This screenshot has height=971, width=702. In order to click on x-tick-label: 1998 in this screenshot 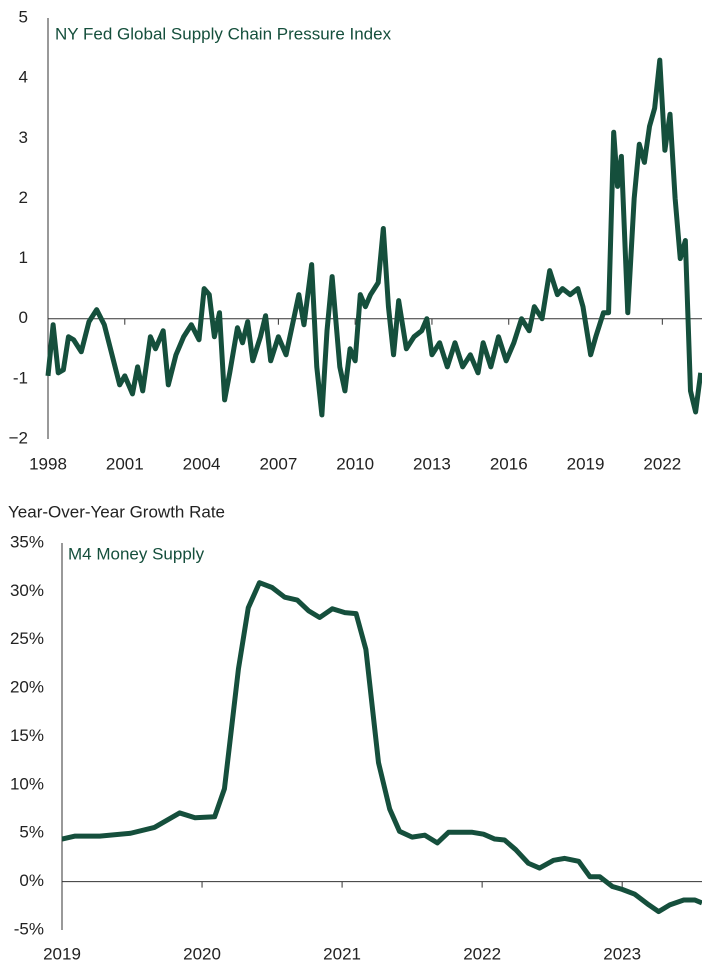, I will do `click(48, 463)`.